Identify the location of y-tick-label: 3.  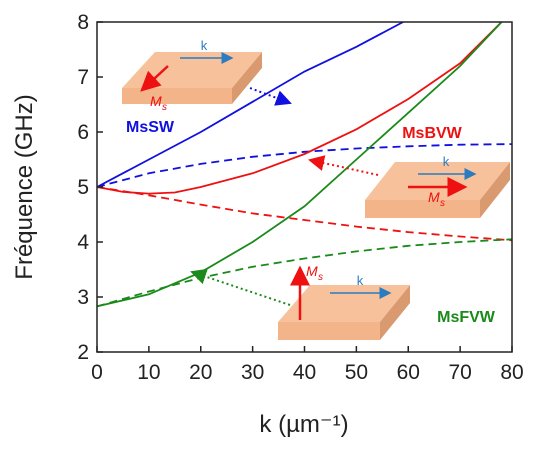
(83, 297).